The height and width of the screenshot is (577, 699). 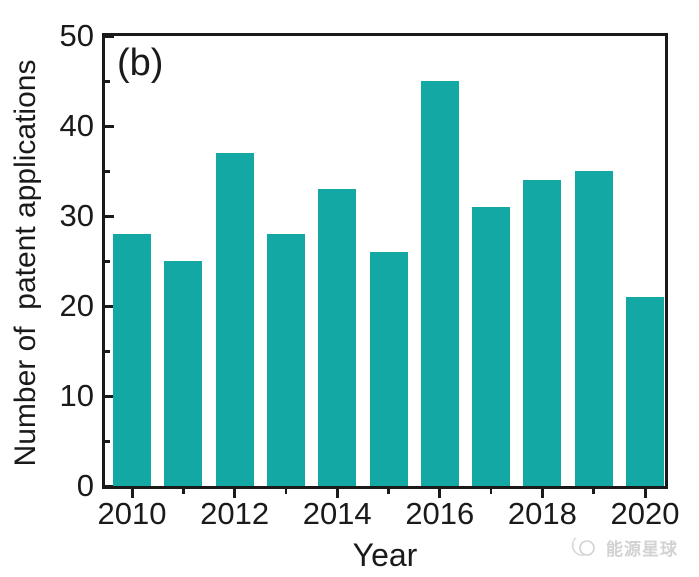 What do you see at coordinates (132, 360) in the screenshot?
I see `bar-2010` at bounding box center [132, 360].